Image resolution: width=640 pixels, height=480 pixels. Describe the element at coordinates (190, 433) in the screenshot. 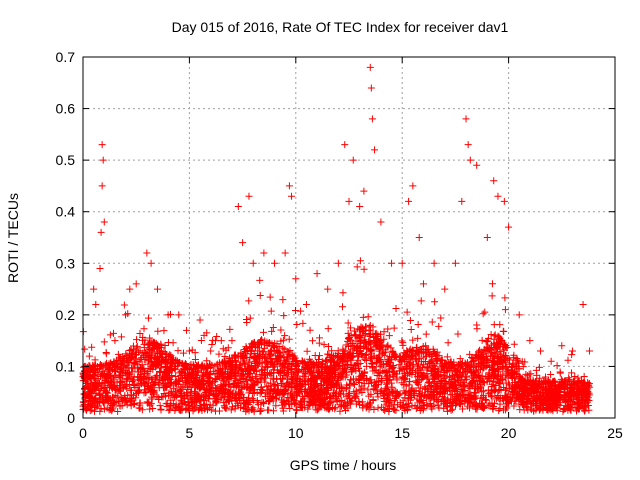

I see `x-tick-label: 5` at that location.